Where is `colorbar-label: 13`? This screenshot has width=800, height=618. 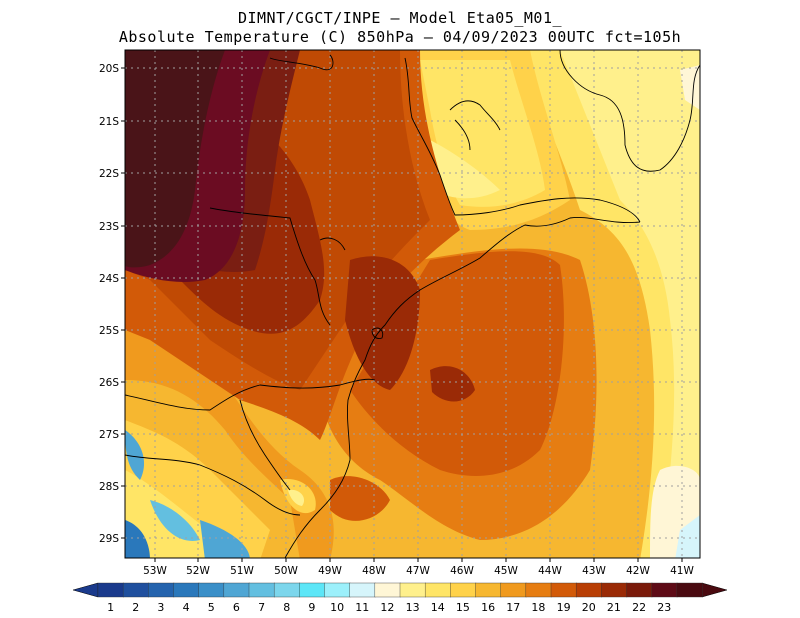
colorbar-label: 13 is located at coordinates (413, 607).